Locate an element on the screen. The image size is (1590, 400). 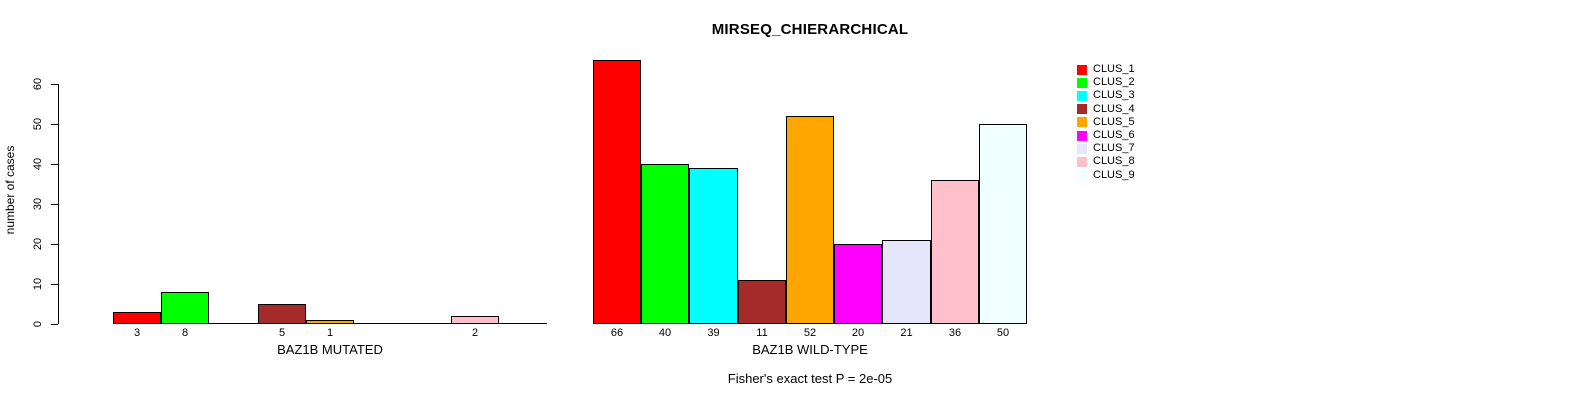
bar-value-label: 2 is located at coordinates (475, 333).